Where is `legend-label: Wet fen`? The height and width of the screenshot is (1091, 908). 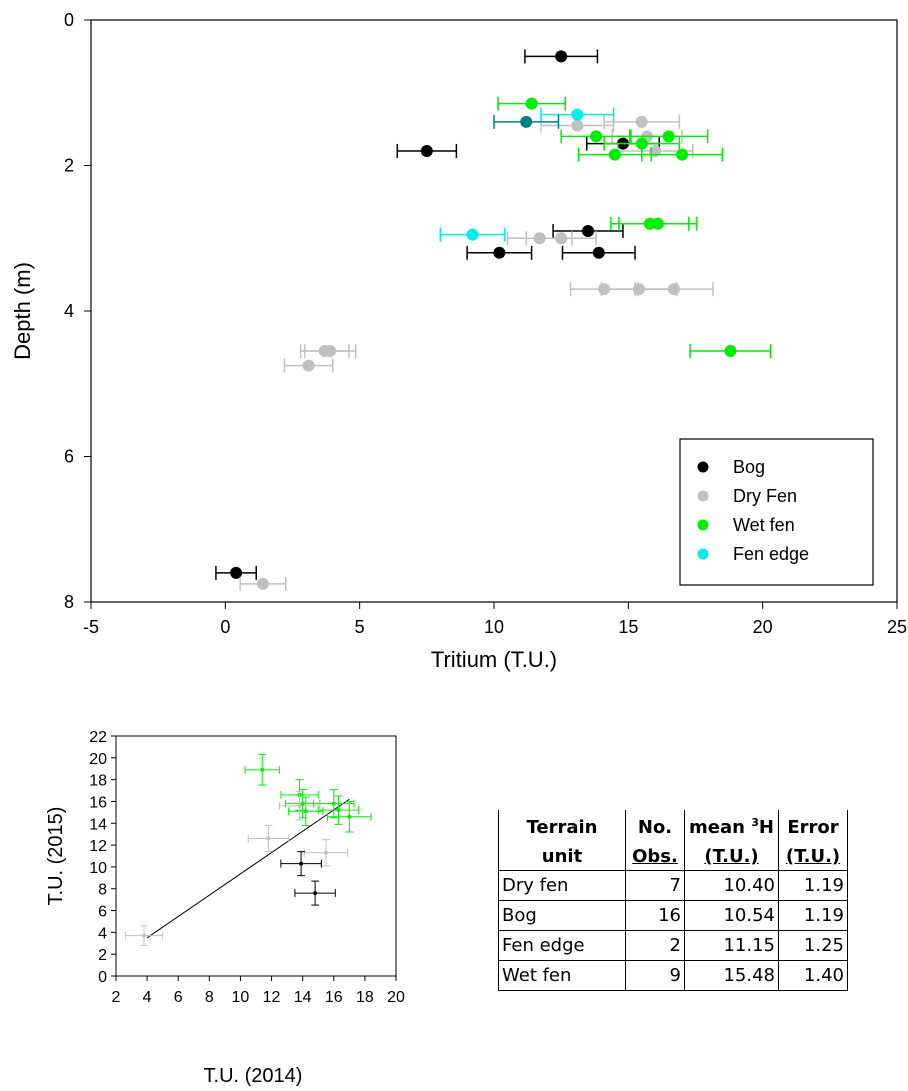 legend-label: Wet fen is located at coordinates (764, 525).